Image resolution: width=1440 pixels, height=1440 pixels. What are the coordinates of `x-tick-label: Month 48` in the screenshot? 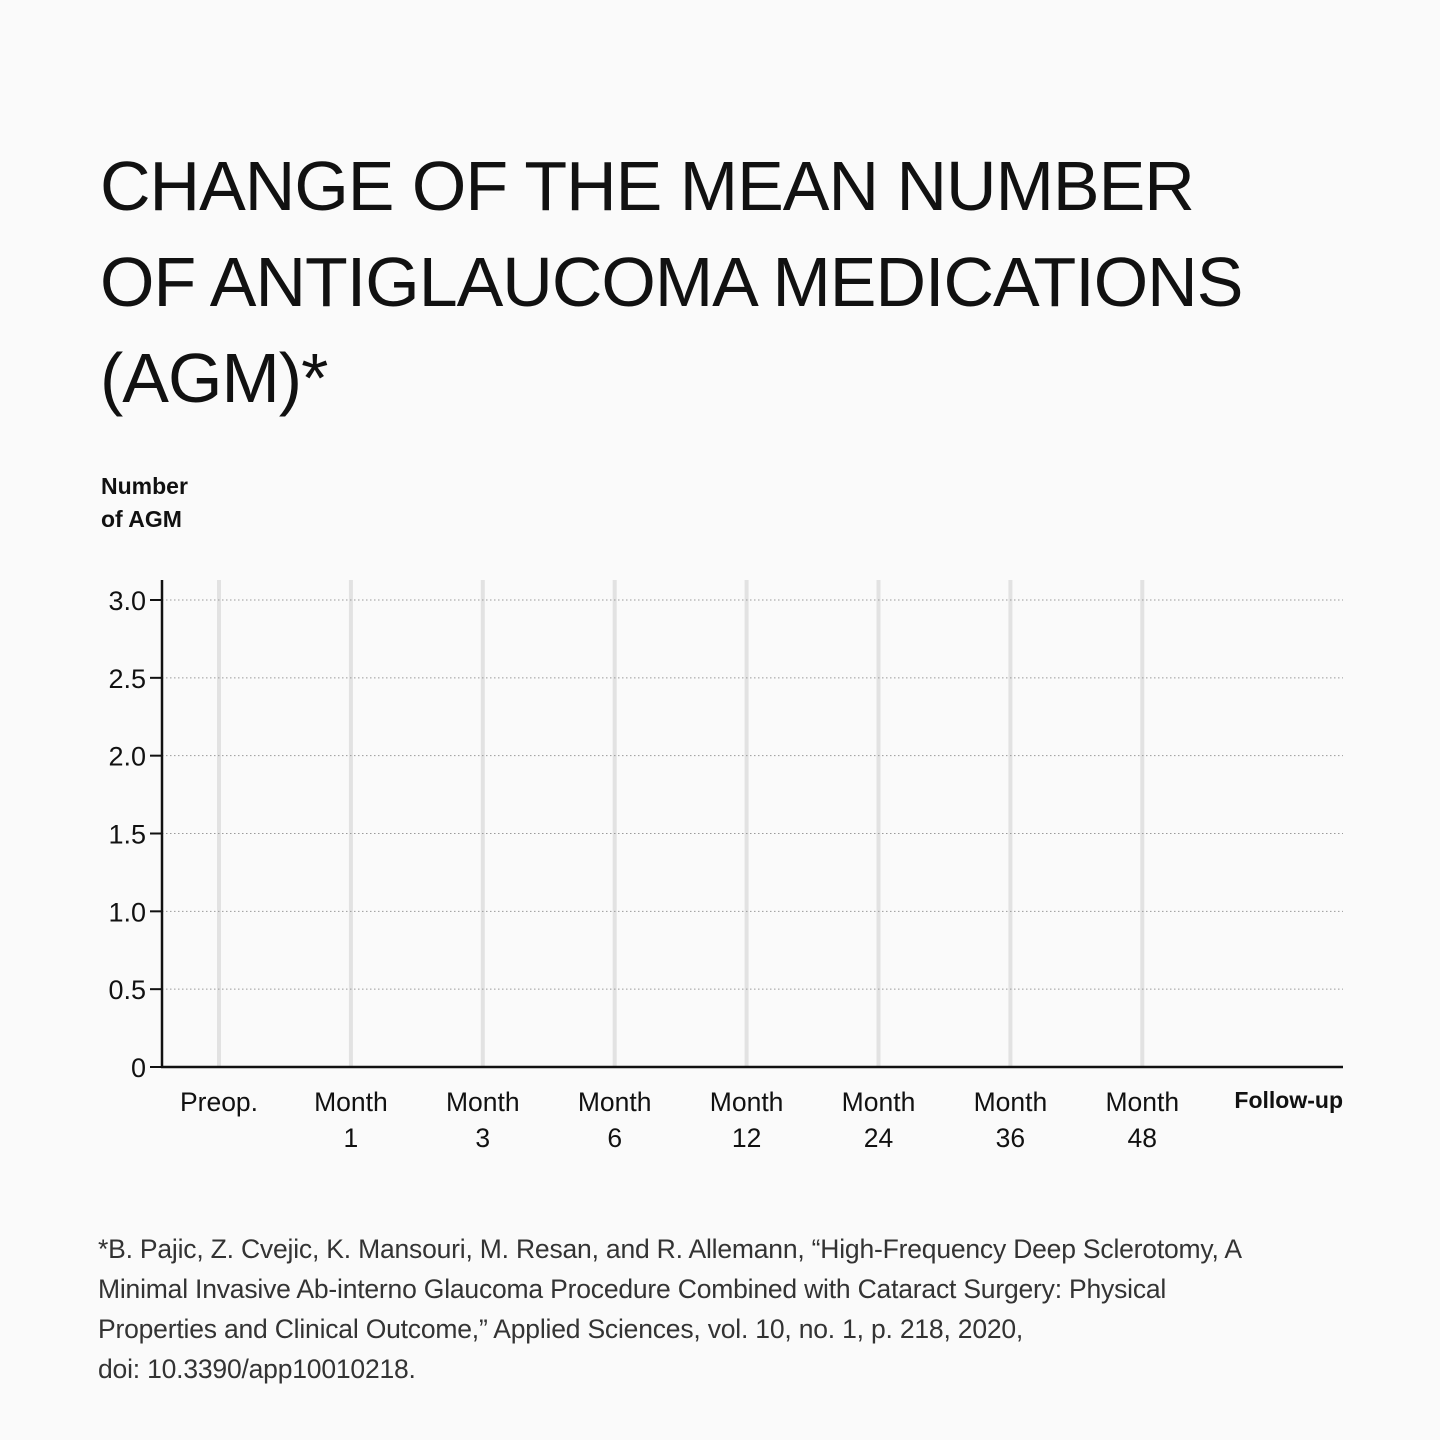 It's located at (1142, 1120).